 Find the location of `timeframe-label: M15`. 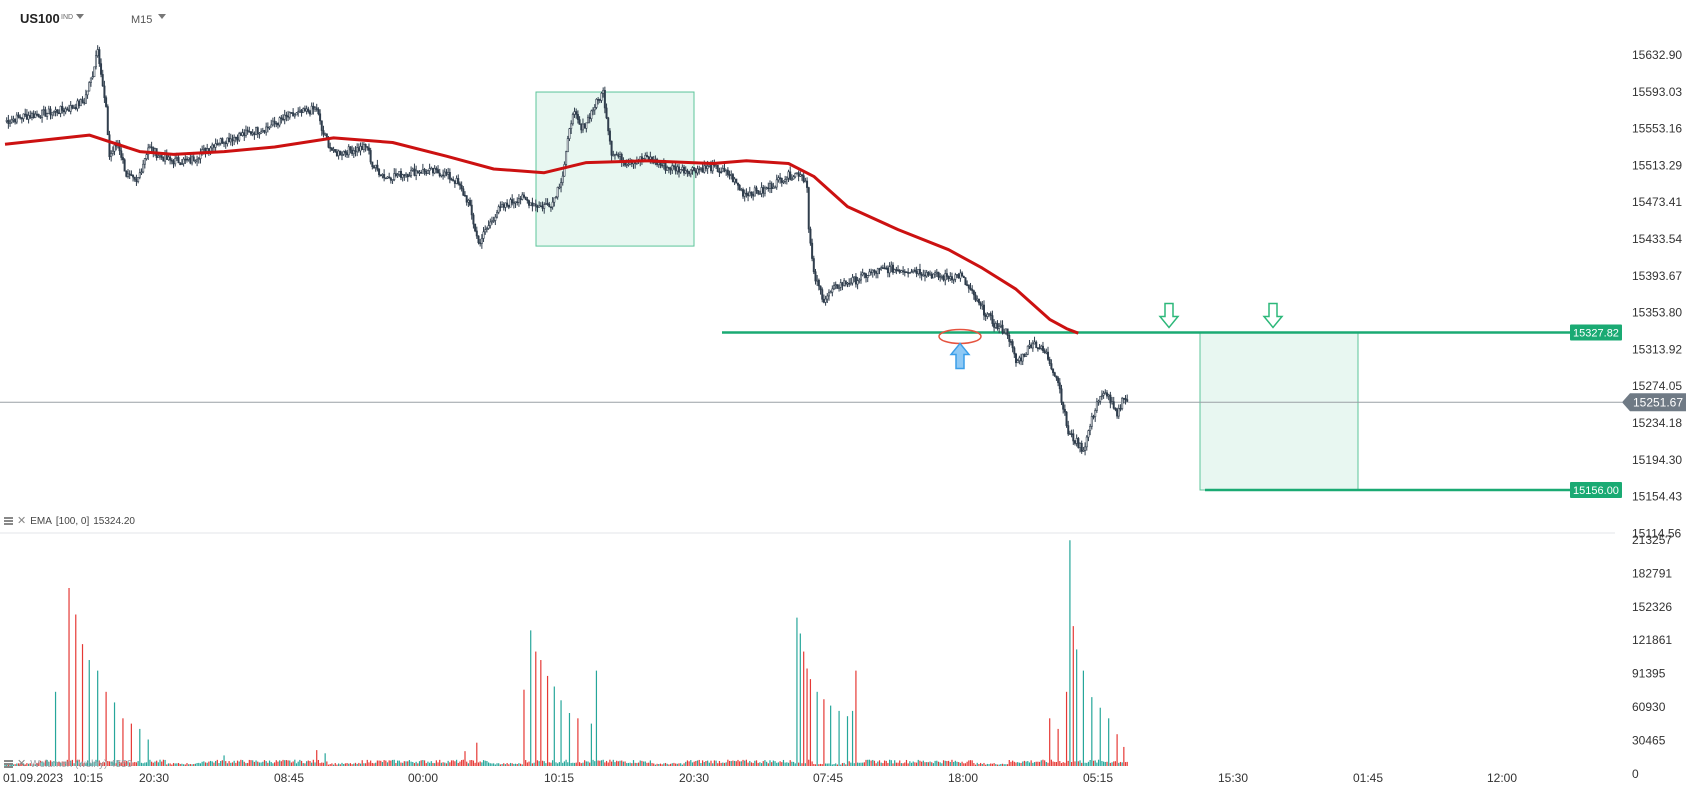

timeframe-label: M15 is located at coordinates (142, 20).